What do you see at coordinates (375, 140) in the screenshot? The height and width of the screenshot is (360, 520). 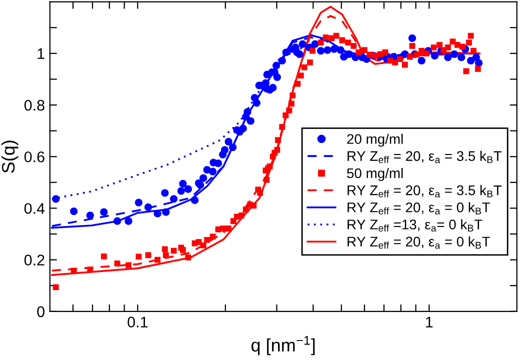 I see `legend-label: 20 mg/ml` at bounding box center [375, 140].